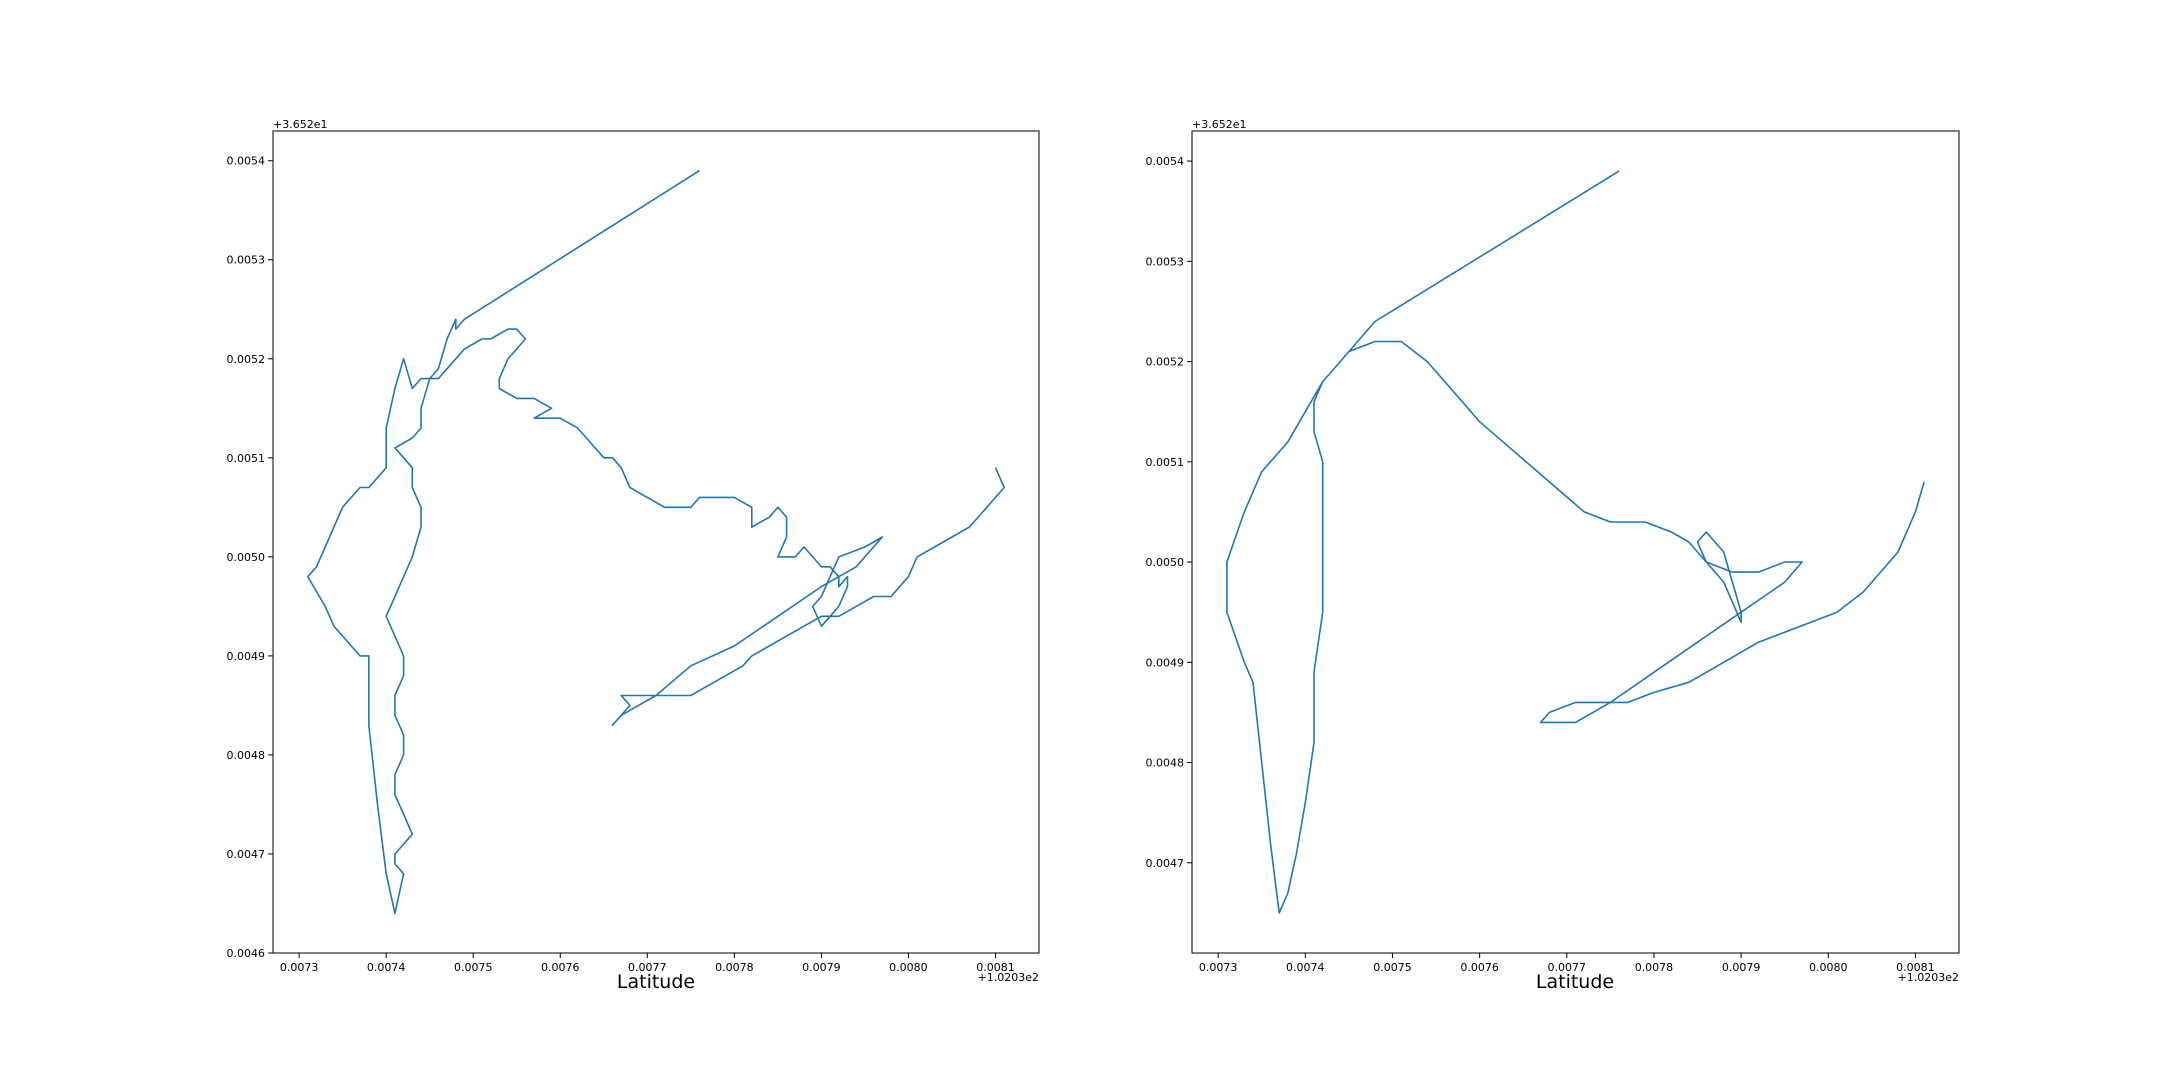 The height and width of the screenshot is (1080, 2160). I want to click on left-y-offset-label: +3.652e1, so click(300, 124).